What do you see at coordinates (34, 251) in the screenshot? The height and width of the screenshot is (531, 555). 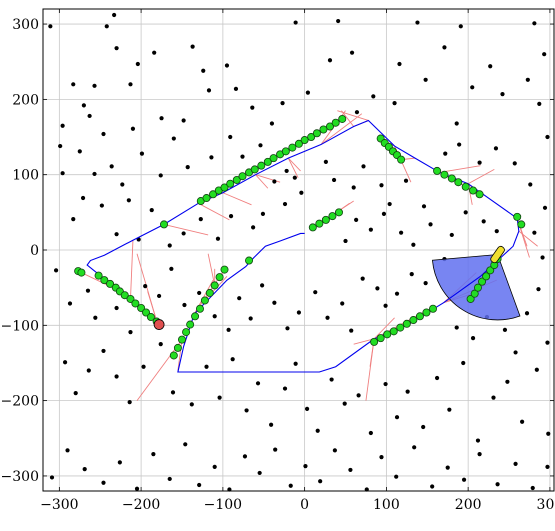 I see `y-tick-label: 0` at bounding box center [34, 251].